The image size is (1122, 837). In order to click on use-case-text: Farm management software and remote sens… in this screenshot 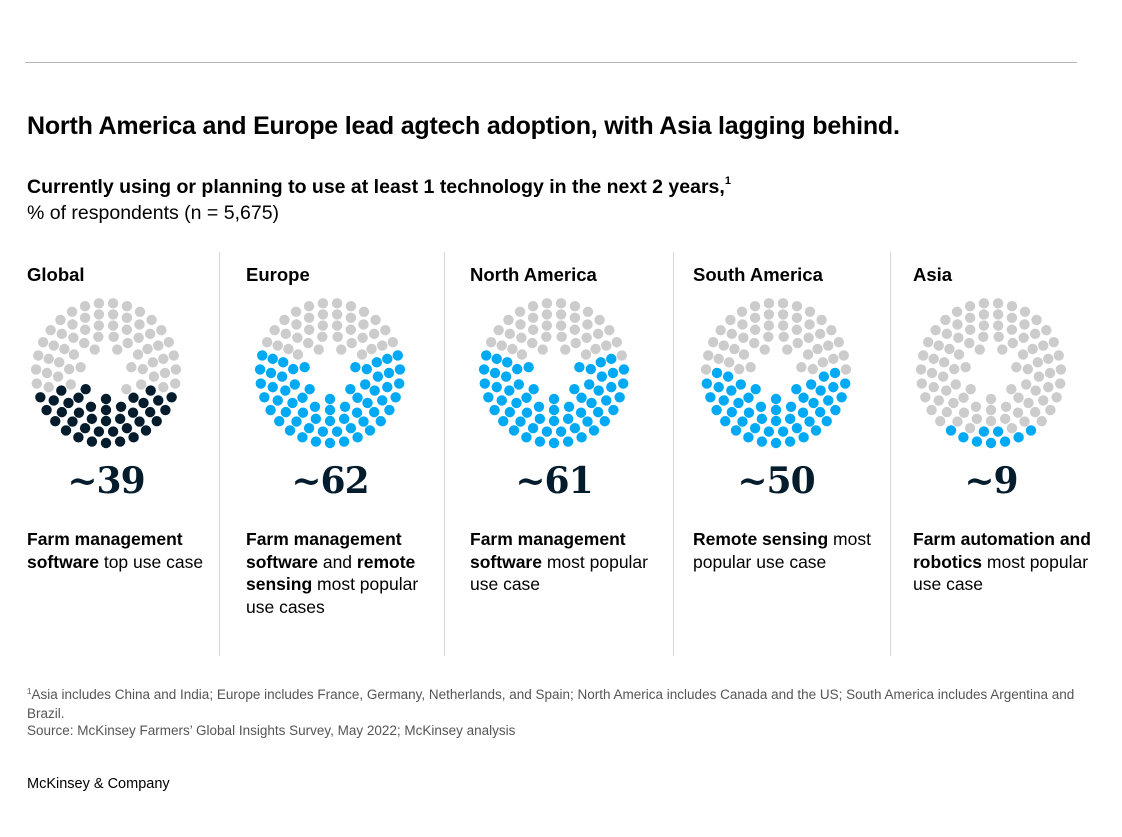, I will do `click(341, 573)`.